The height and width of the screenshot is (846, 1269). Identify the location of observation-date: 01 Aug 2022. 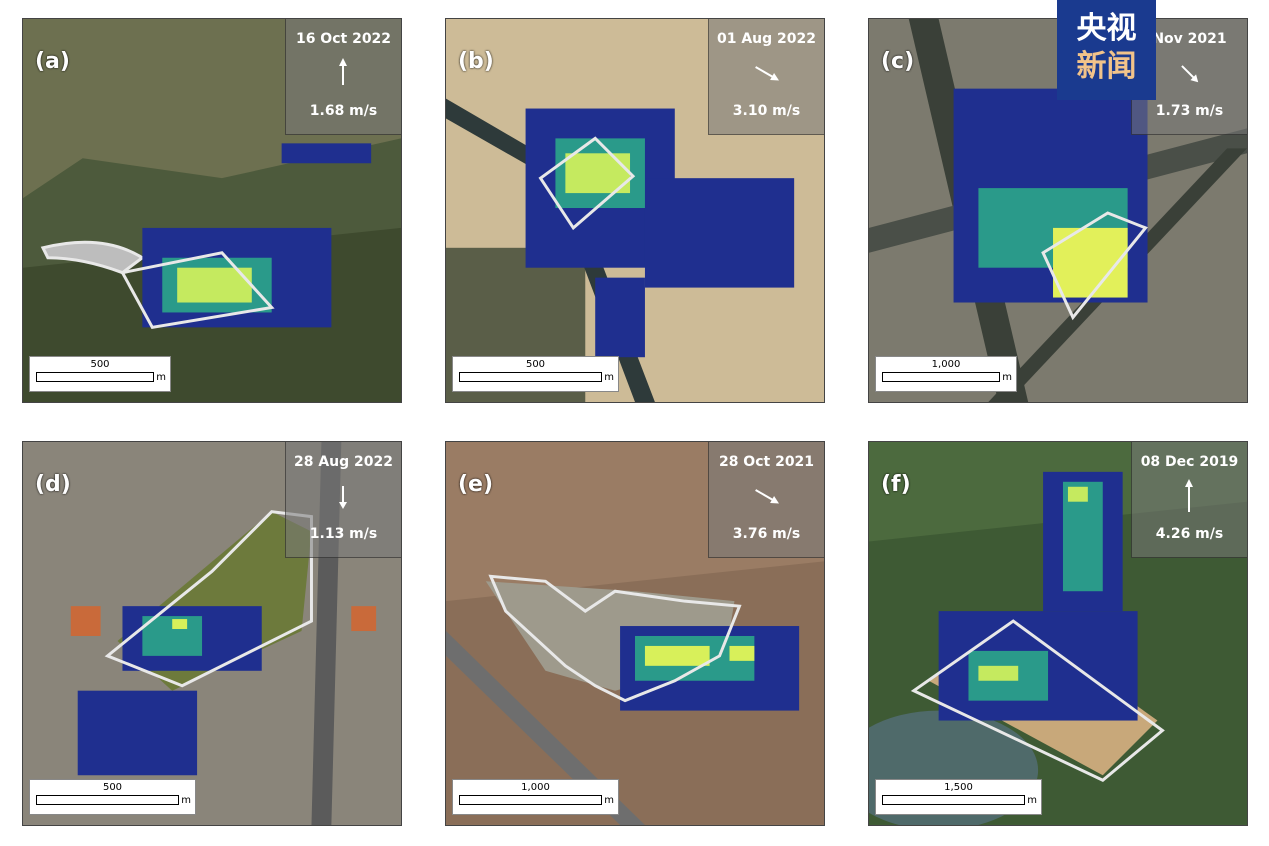
(766, 39).